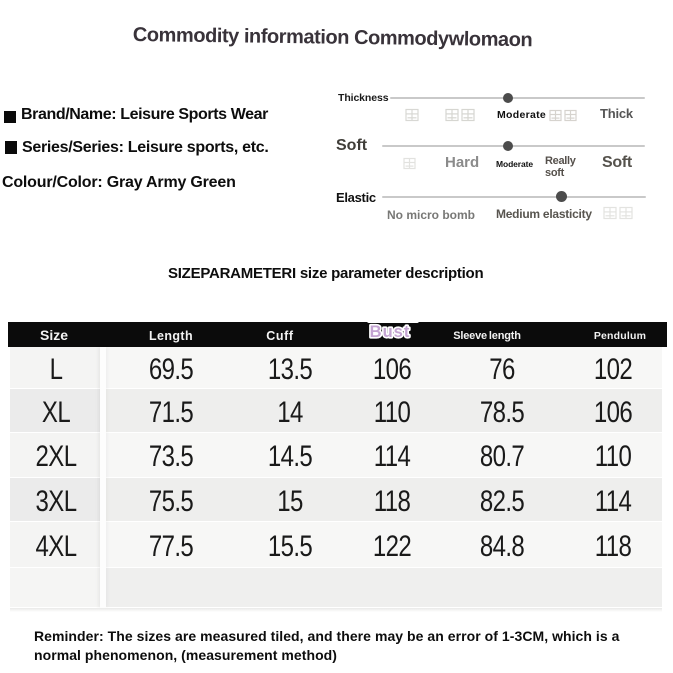 The width and height of the screenshot is (673, 673). What do you see at coordinates (390, 332) in the screenshot?
I see `svg-text: Bust` at bounding box center [390, 332].